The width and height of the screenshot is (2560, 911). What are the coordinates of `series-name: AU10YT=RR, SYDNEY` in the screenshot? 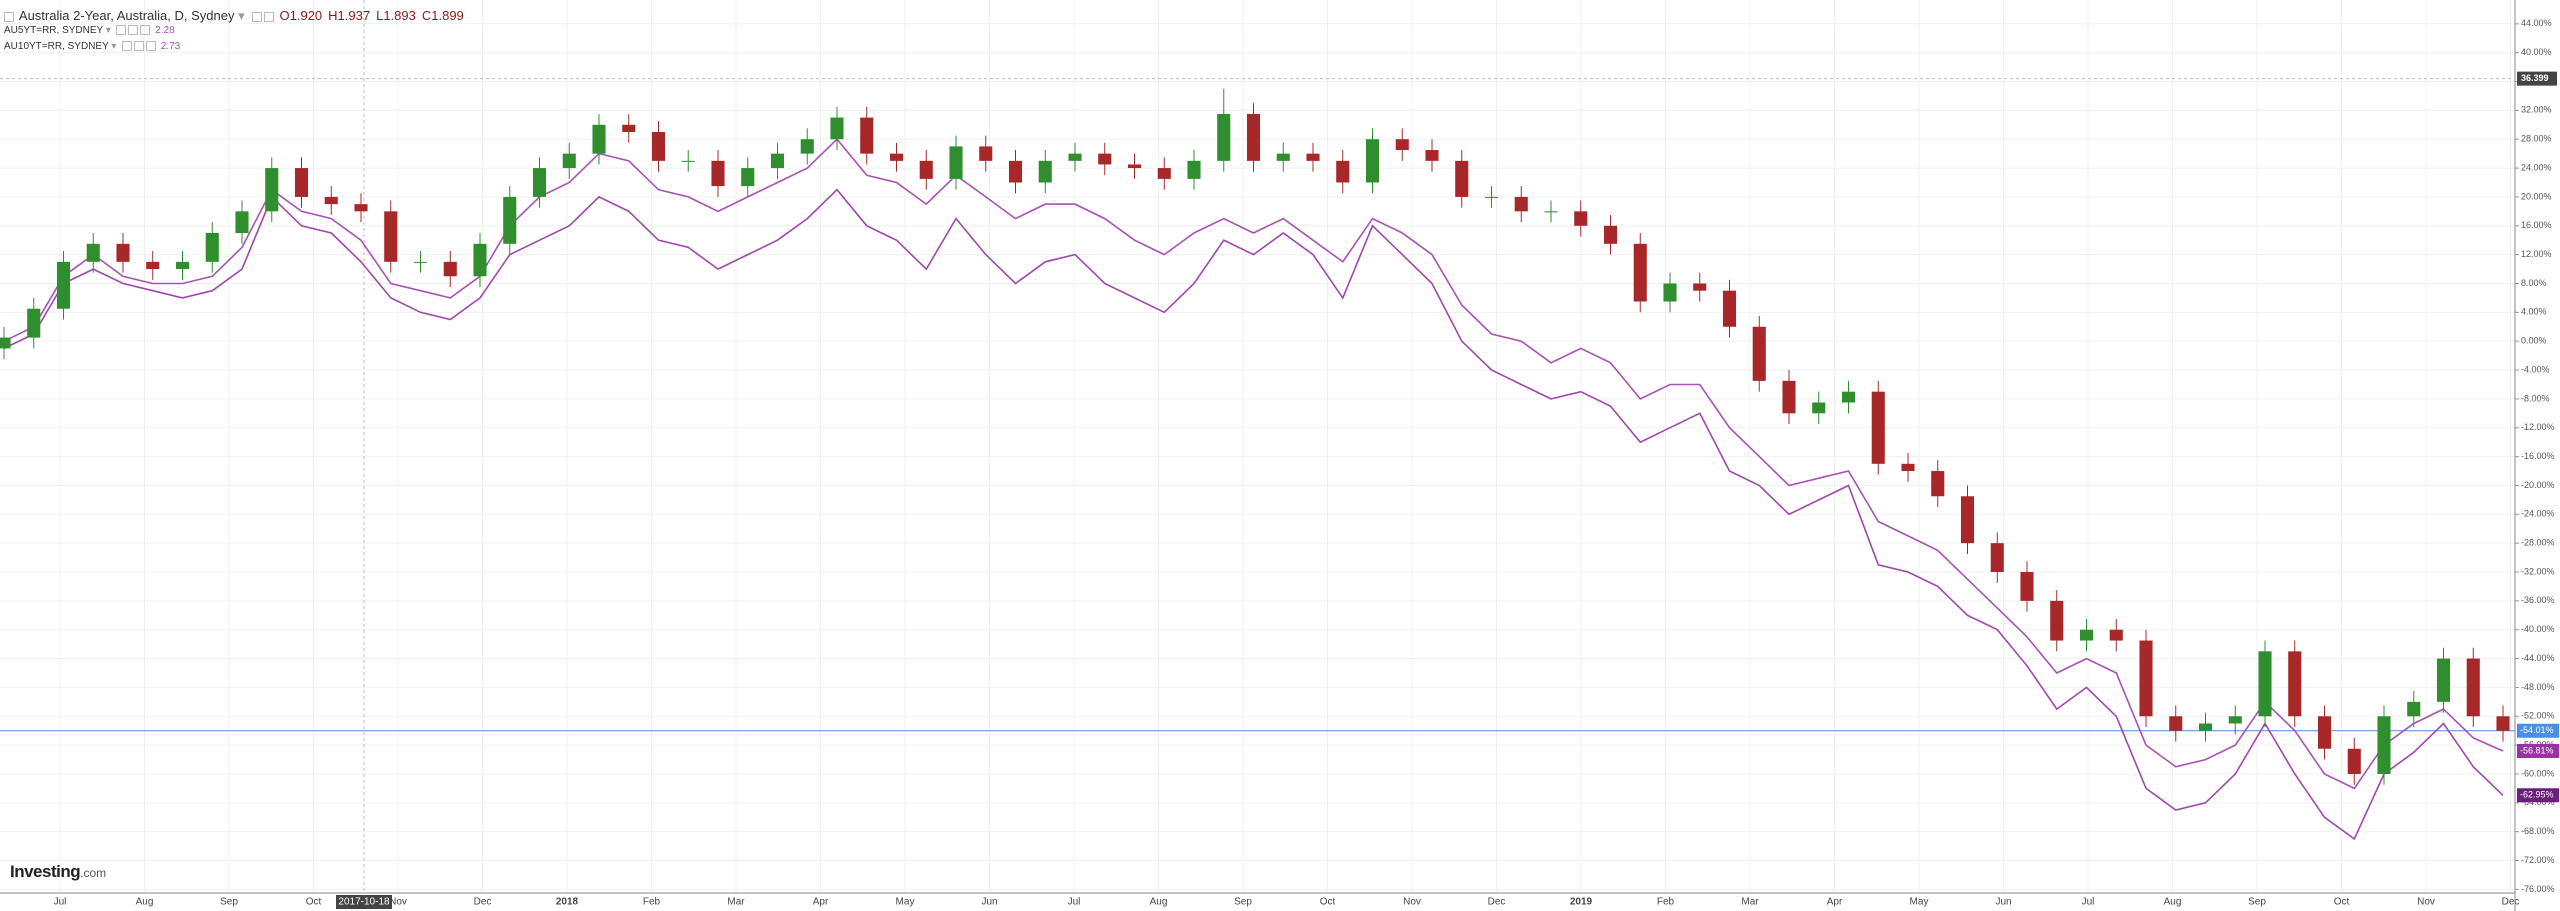 It's located at (56, 46).